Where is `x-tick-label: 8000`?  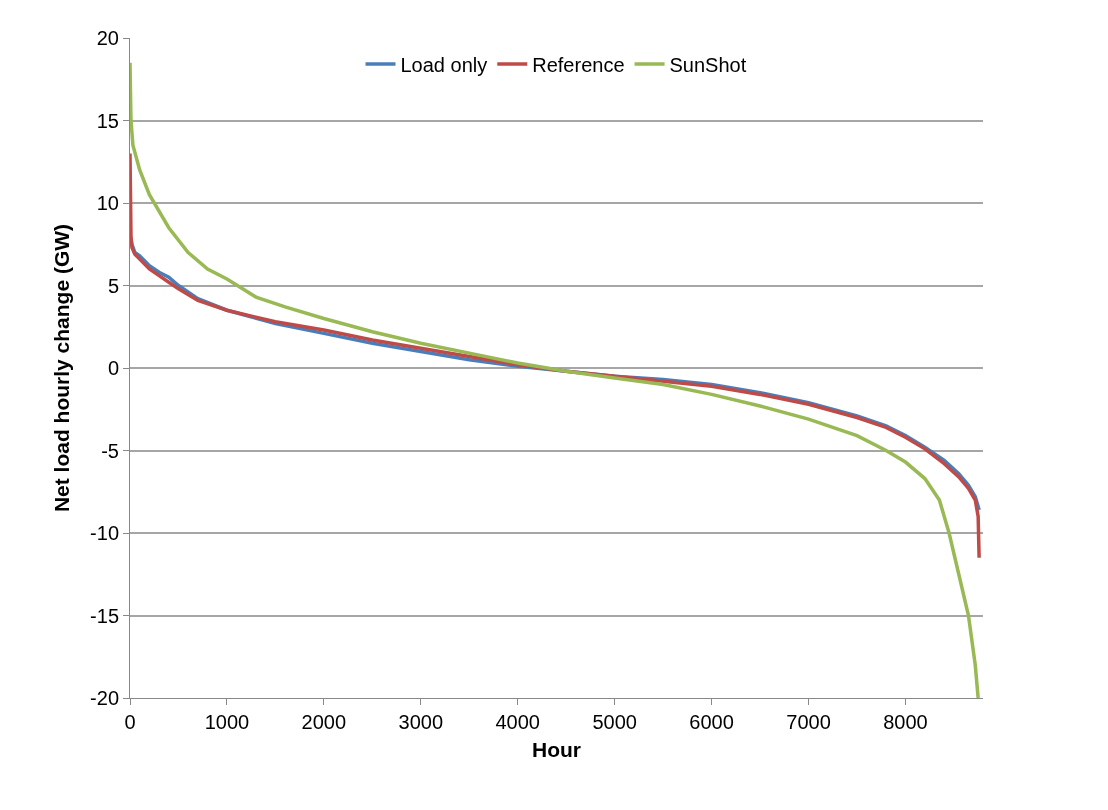
x-tick-label: 8000 is located at coordinates (905, 722).